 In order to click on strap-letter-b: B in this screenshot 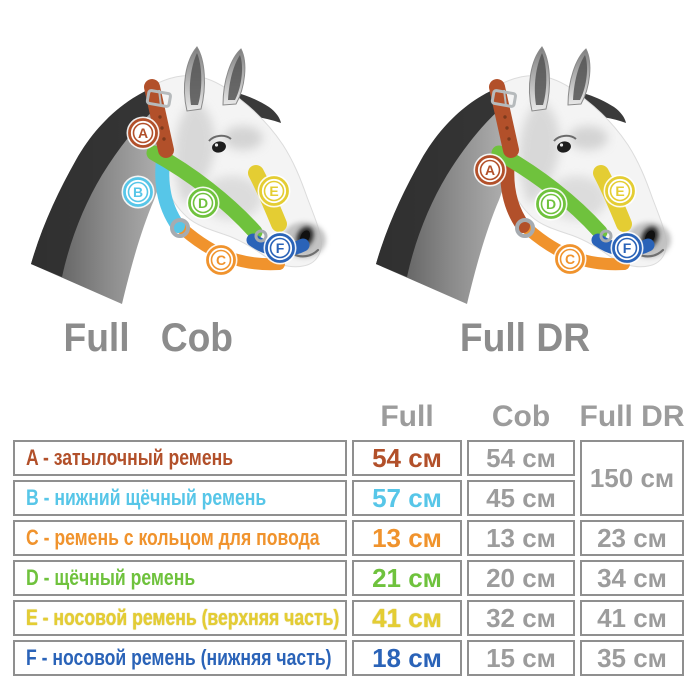, I will do `click(138, 192)`.